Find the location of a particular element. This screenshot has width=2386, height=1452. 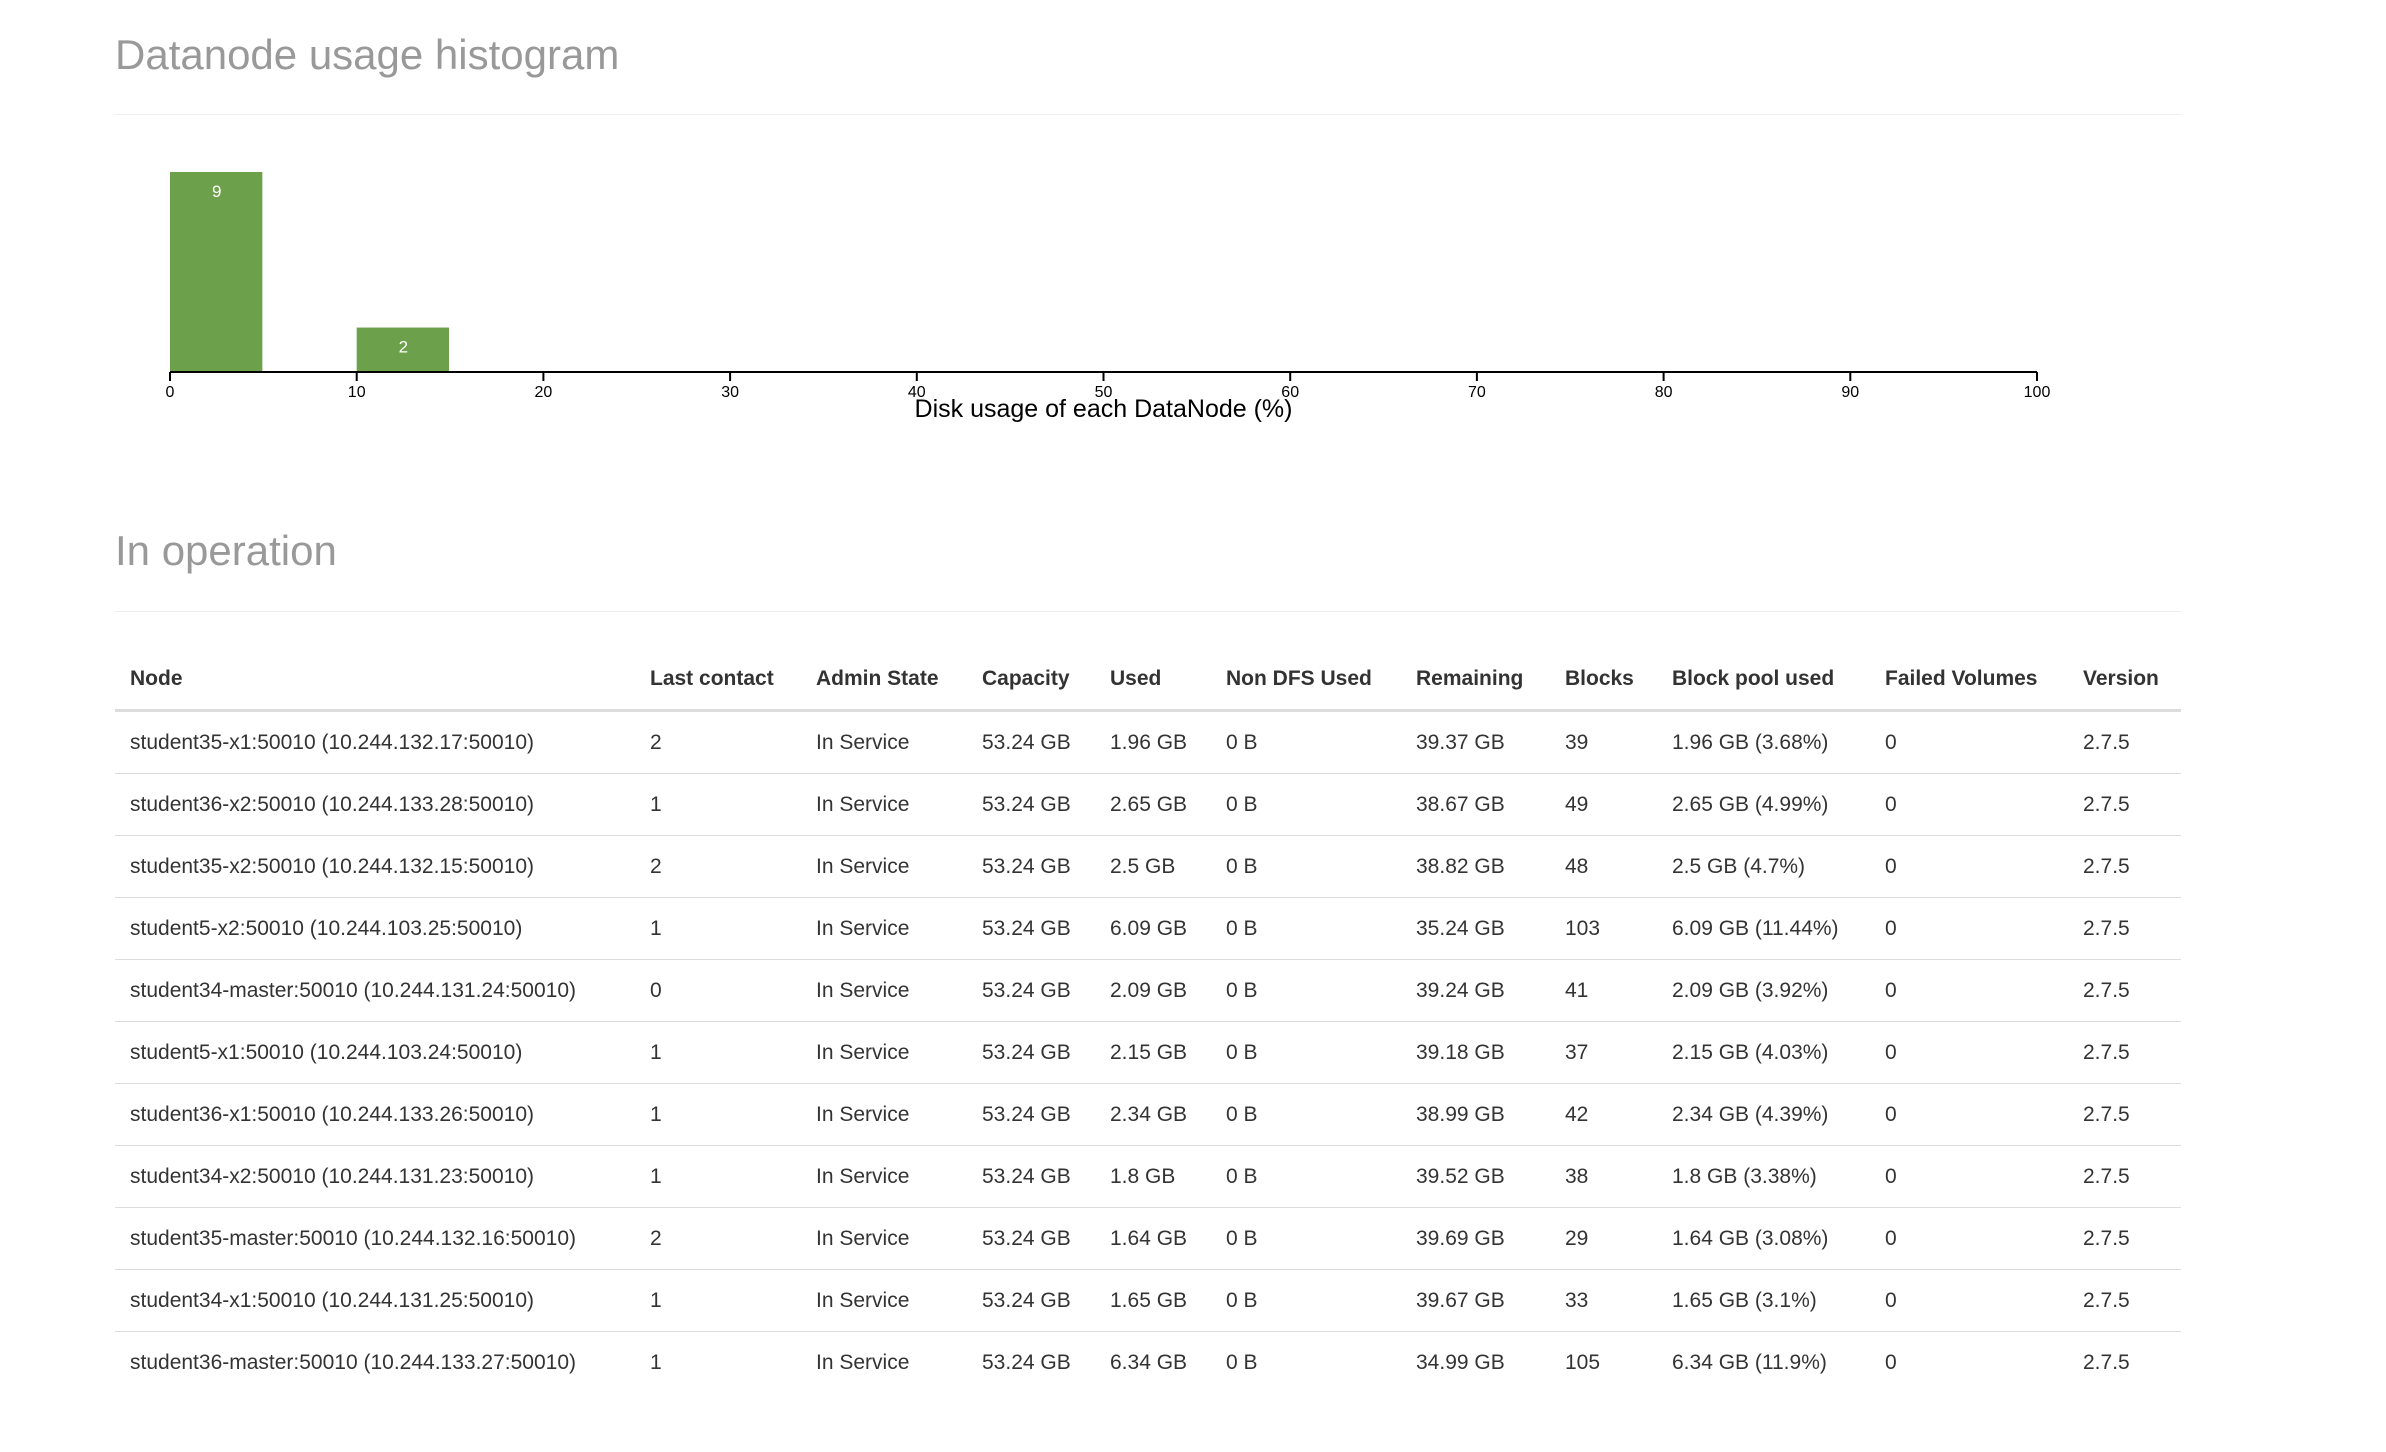

column-header-remaining: Remaining is located at coordinates (1475, 680).